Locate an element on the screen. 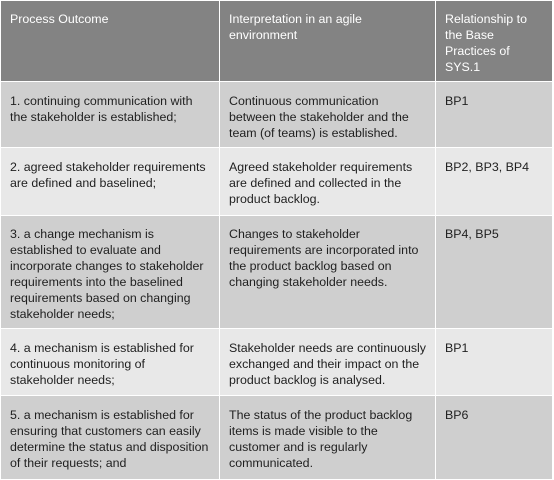 The width and height of the screenshot is (554, 480). base-practices-cell: BP4, BP5 is located at coordinates (494, 272).